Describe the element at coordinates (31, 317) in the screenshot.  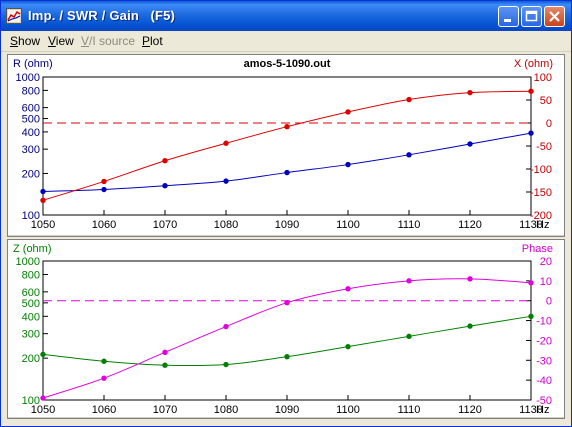
I see `left-tick-label: 400` at that location.